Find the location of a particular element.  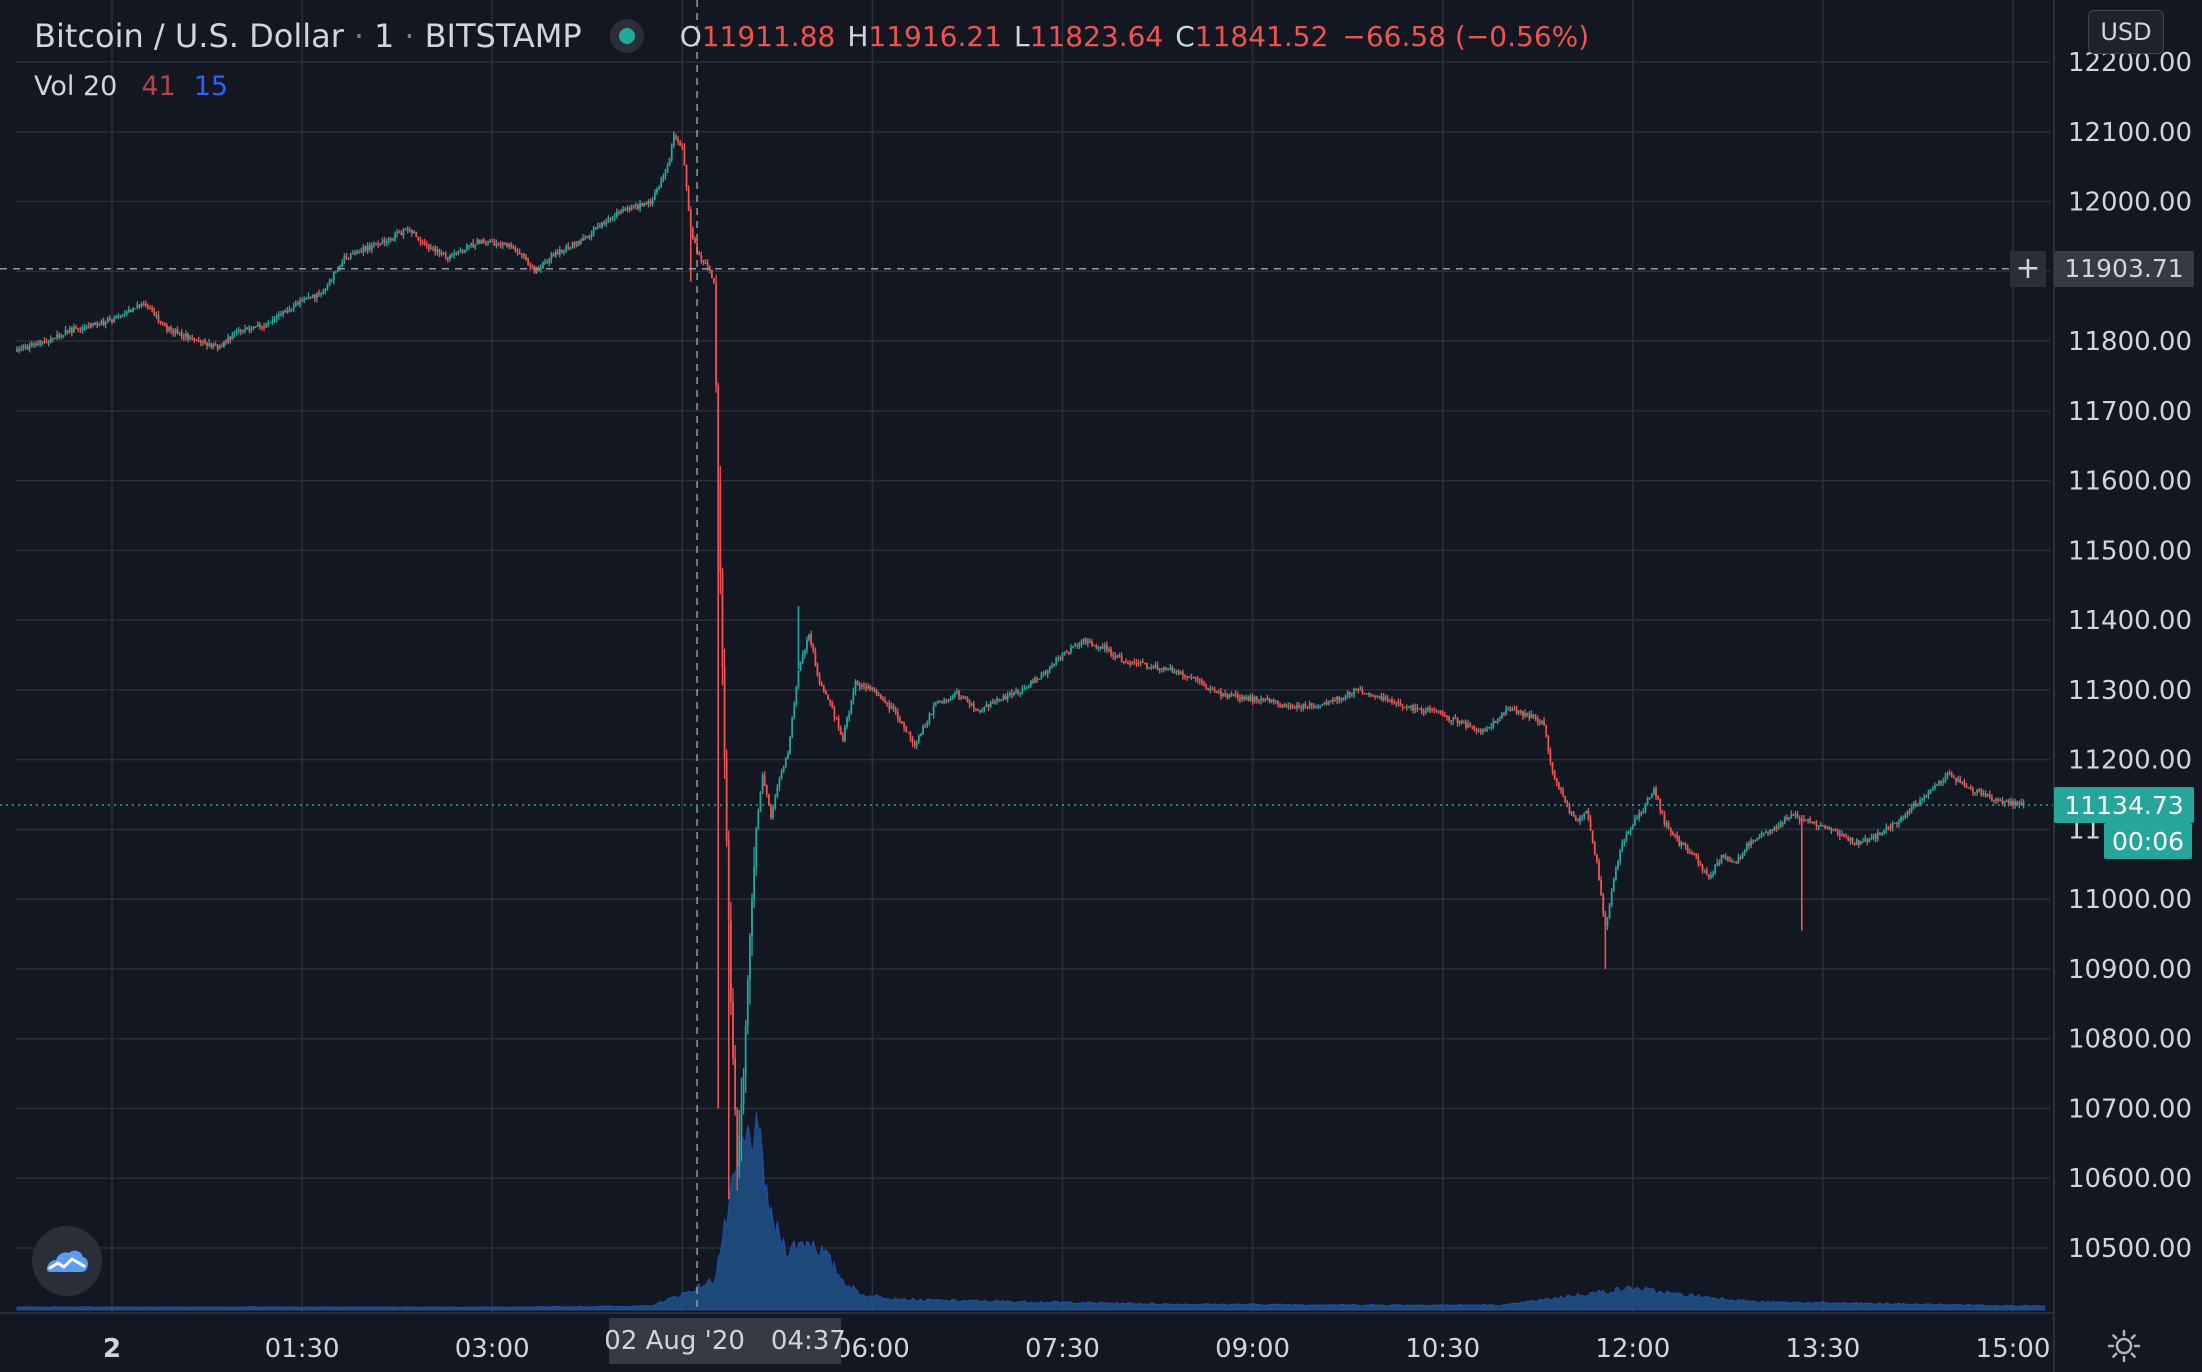

volume-legend: Vol 20 41 15 is located at coordinates (131, 86).